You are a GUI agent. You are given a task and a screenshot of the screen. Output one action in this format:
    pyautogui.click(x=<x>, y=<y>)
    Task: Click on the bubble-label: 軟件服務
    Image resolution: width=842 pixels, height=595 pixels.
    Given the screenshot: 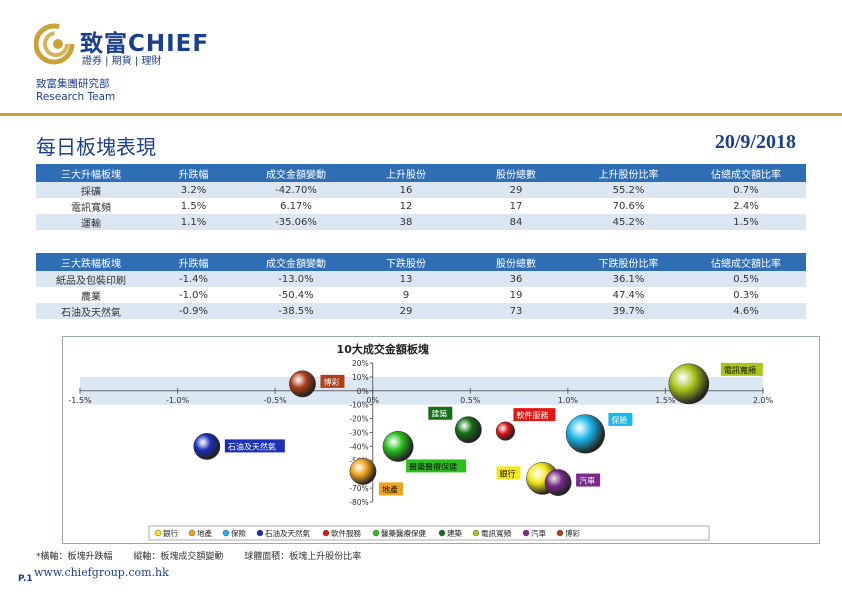 What is the action you would take?
    pyautogui.click(x=532, y=415)
    